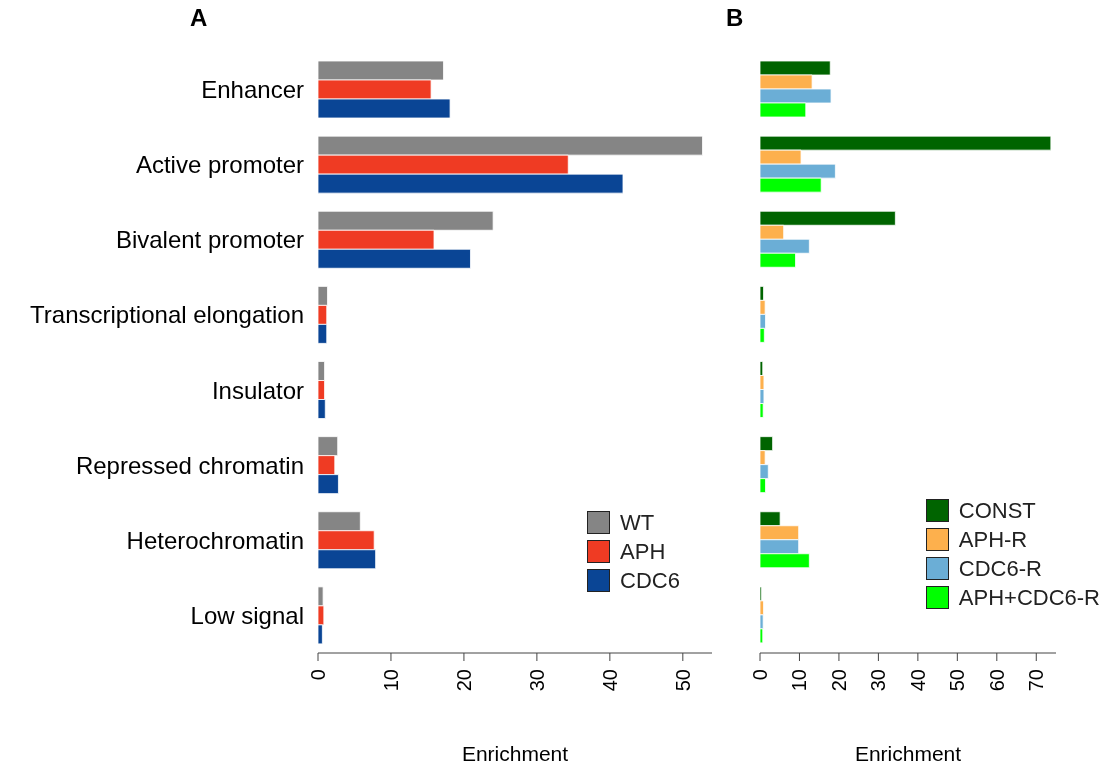 Image resolution: width=1104 pixels, height=773 pixels. I want to click on y-tick-label: Heterochromatin, so click(215, 540).